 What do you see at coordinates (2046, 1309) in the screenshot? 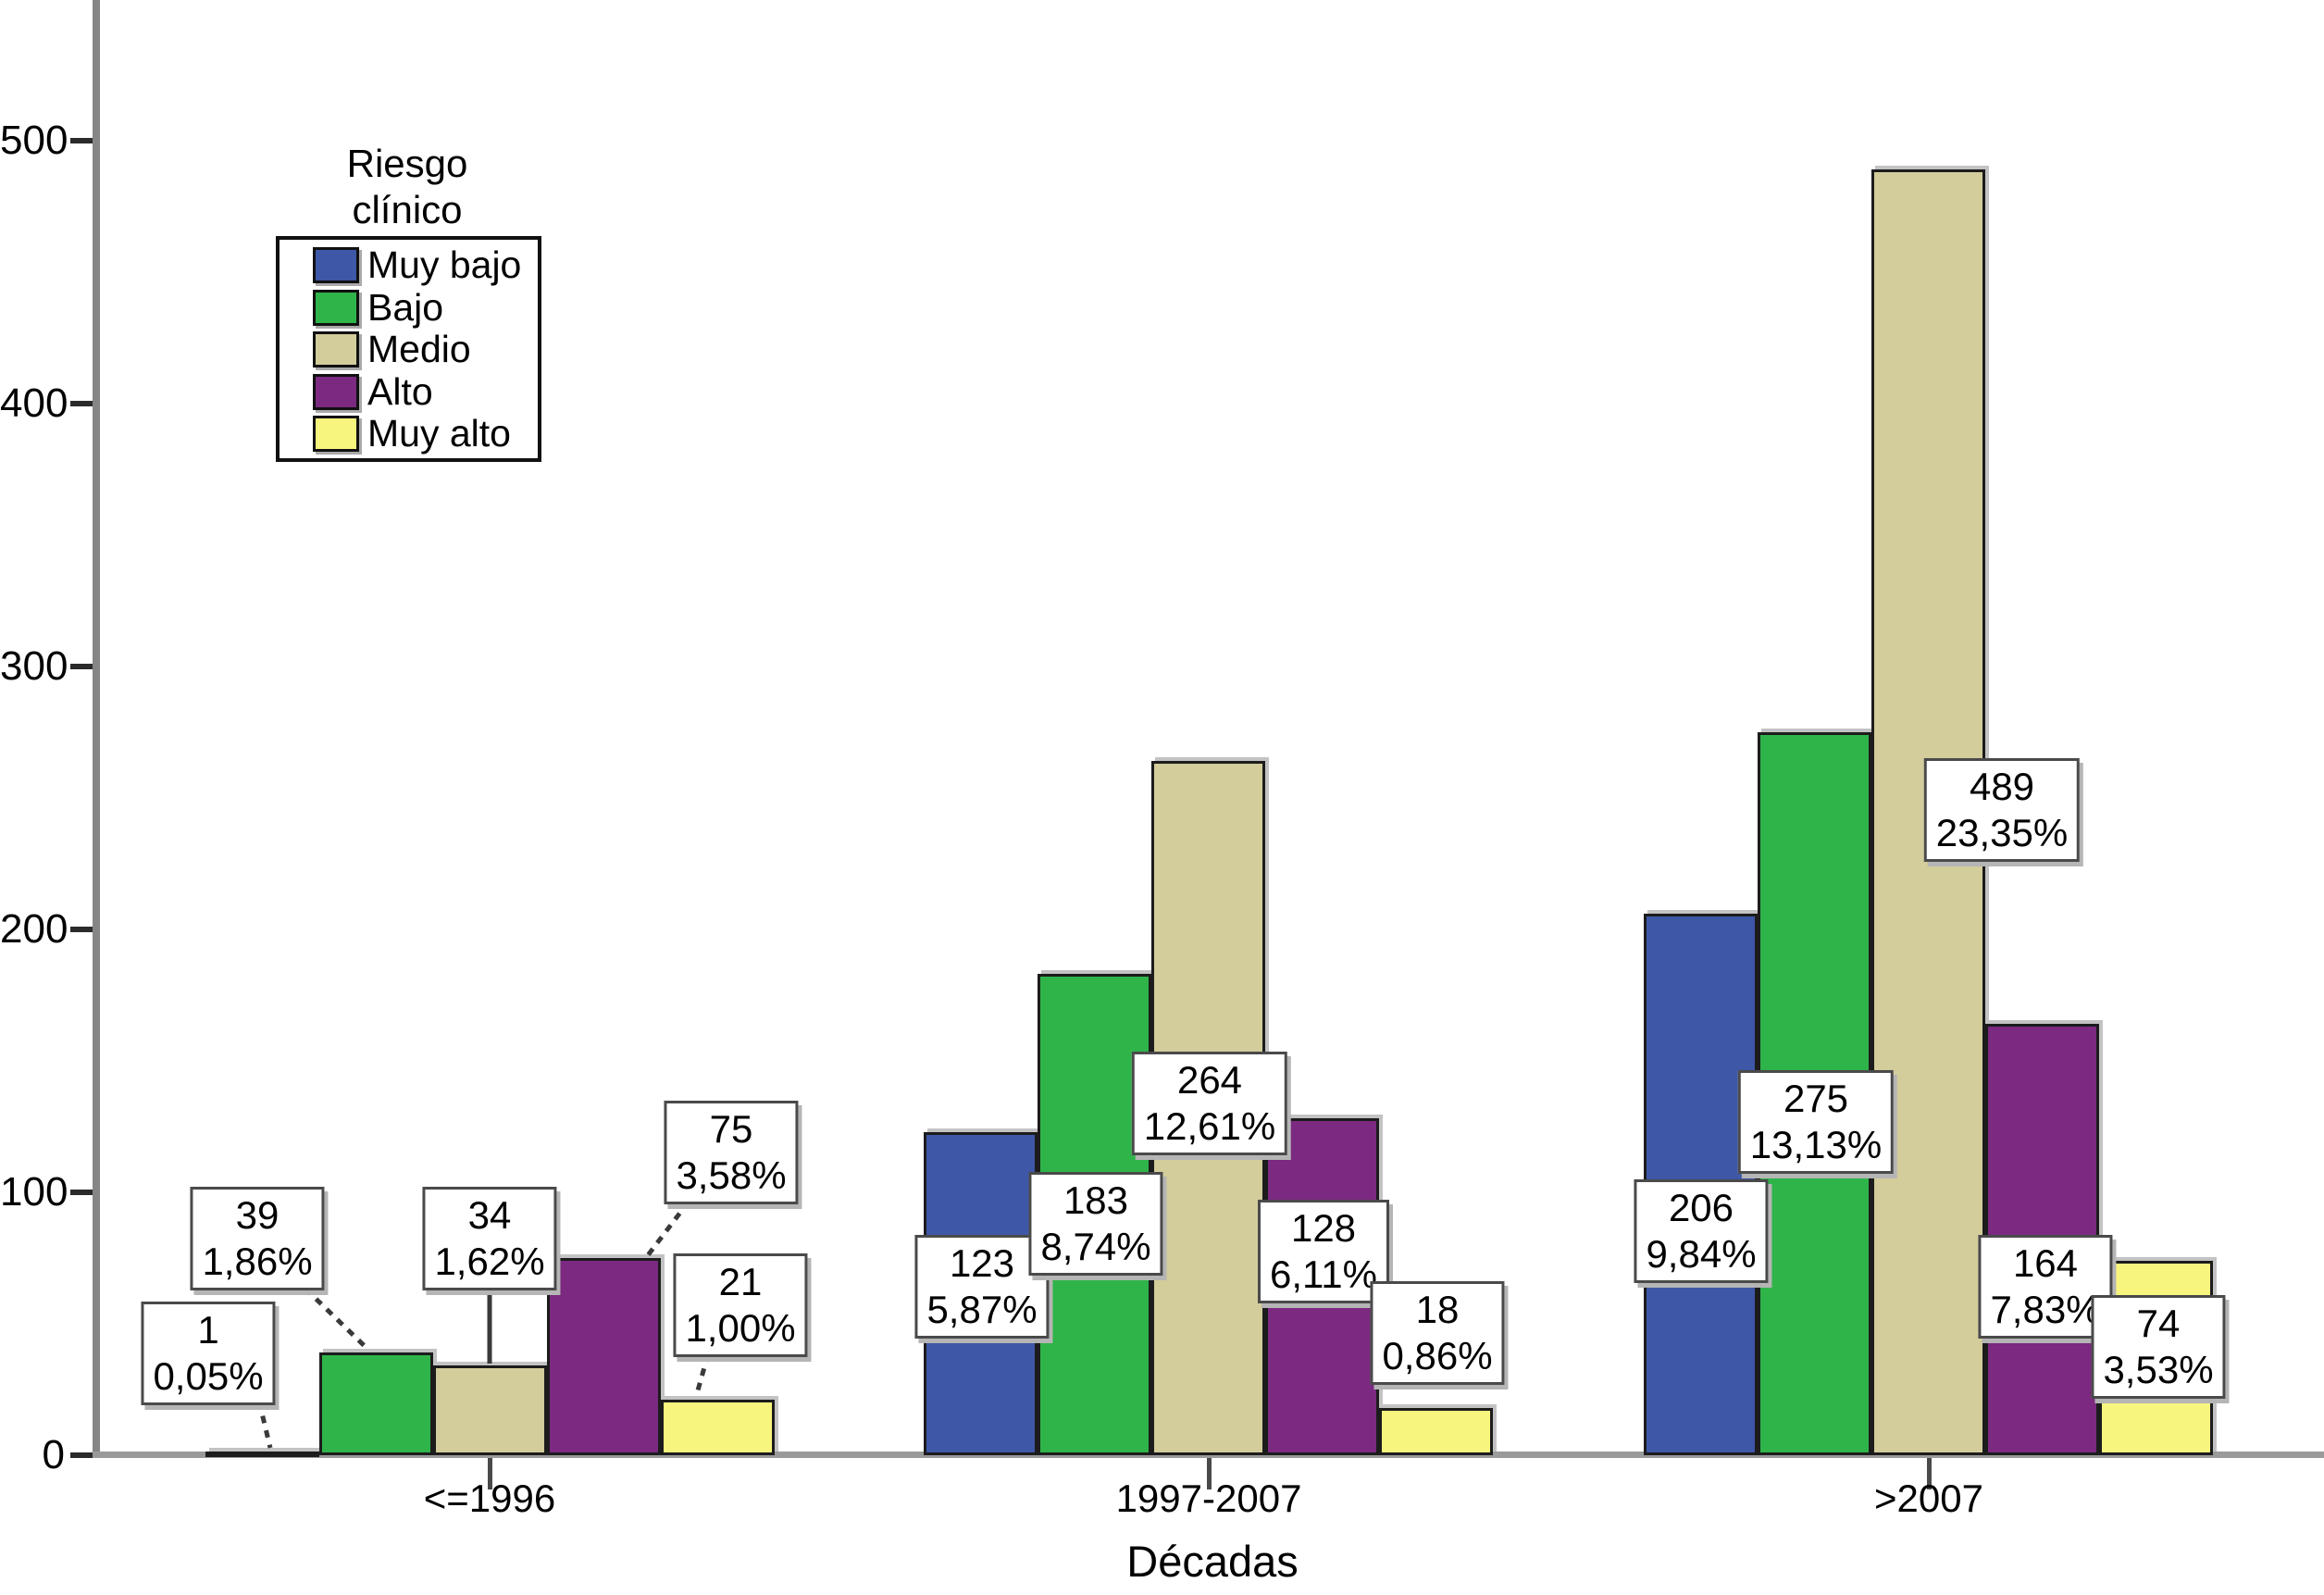
I see `bar-label-percent: 7,83%` at bounding box center [2046, 1309].